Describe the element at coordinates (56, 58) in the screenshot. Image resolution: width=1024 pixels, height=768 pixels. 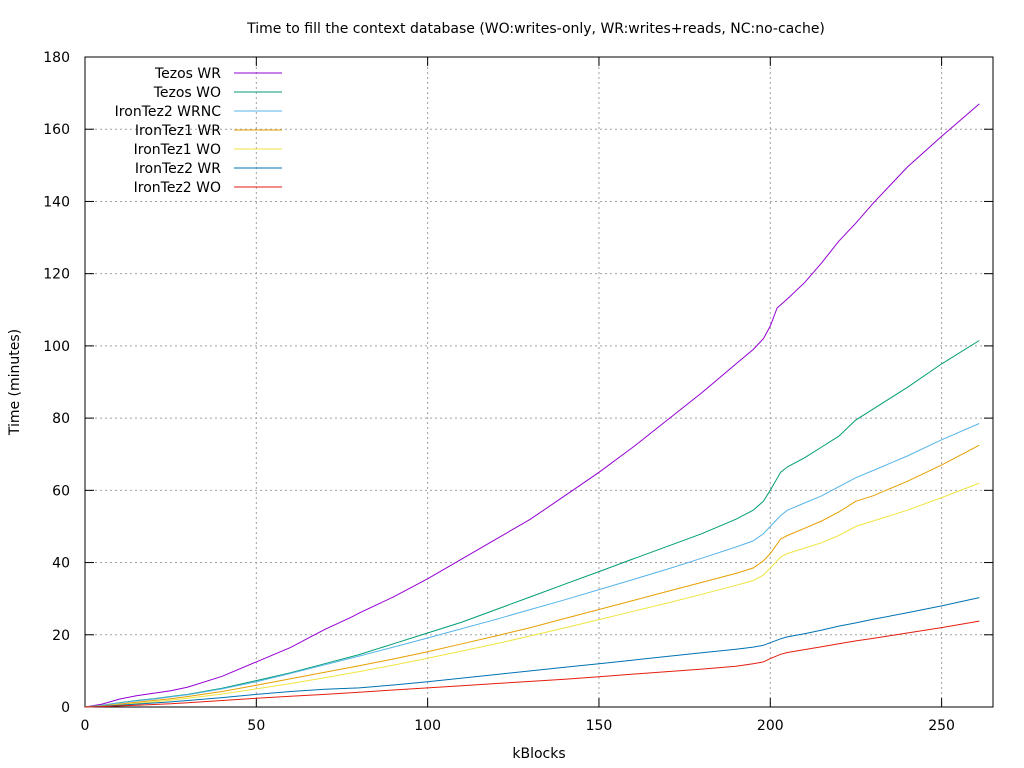
I see `y-tick-label: 180` at that location.